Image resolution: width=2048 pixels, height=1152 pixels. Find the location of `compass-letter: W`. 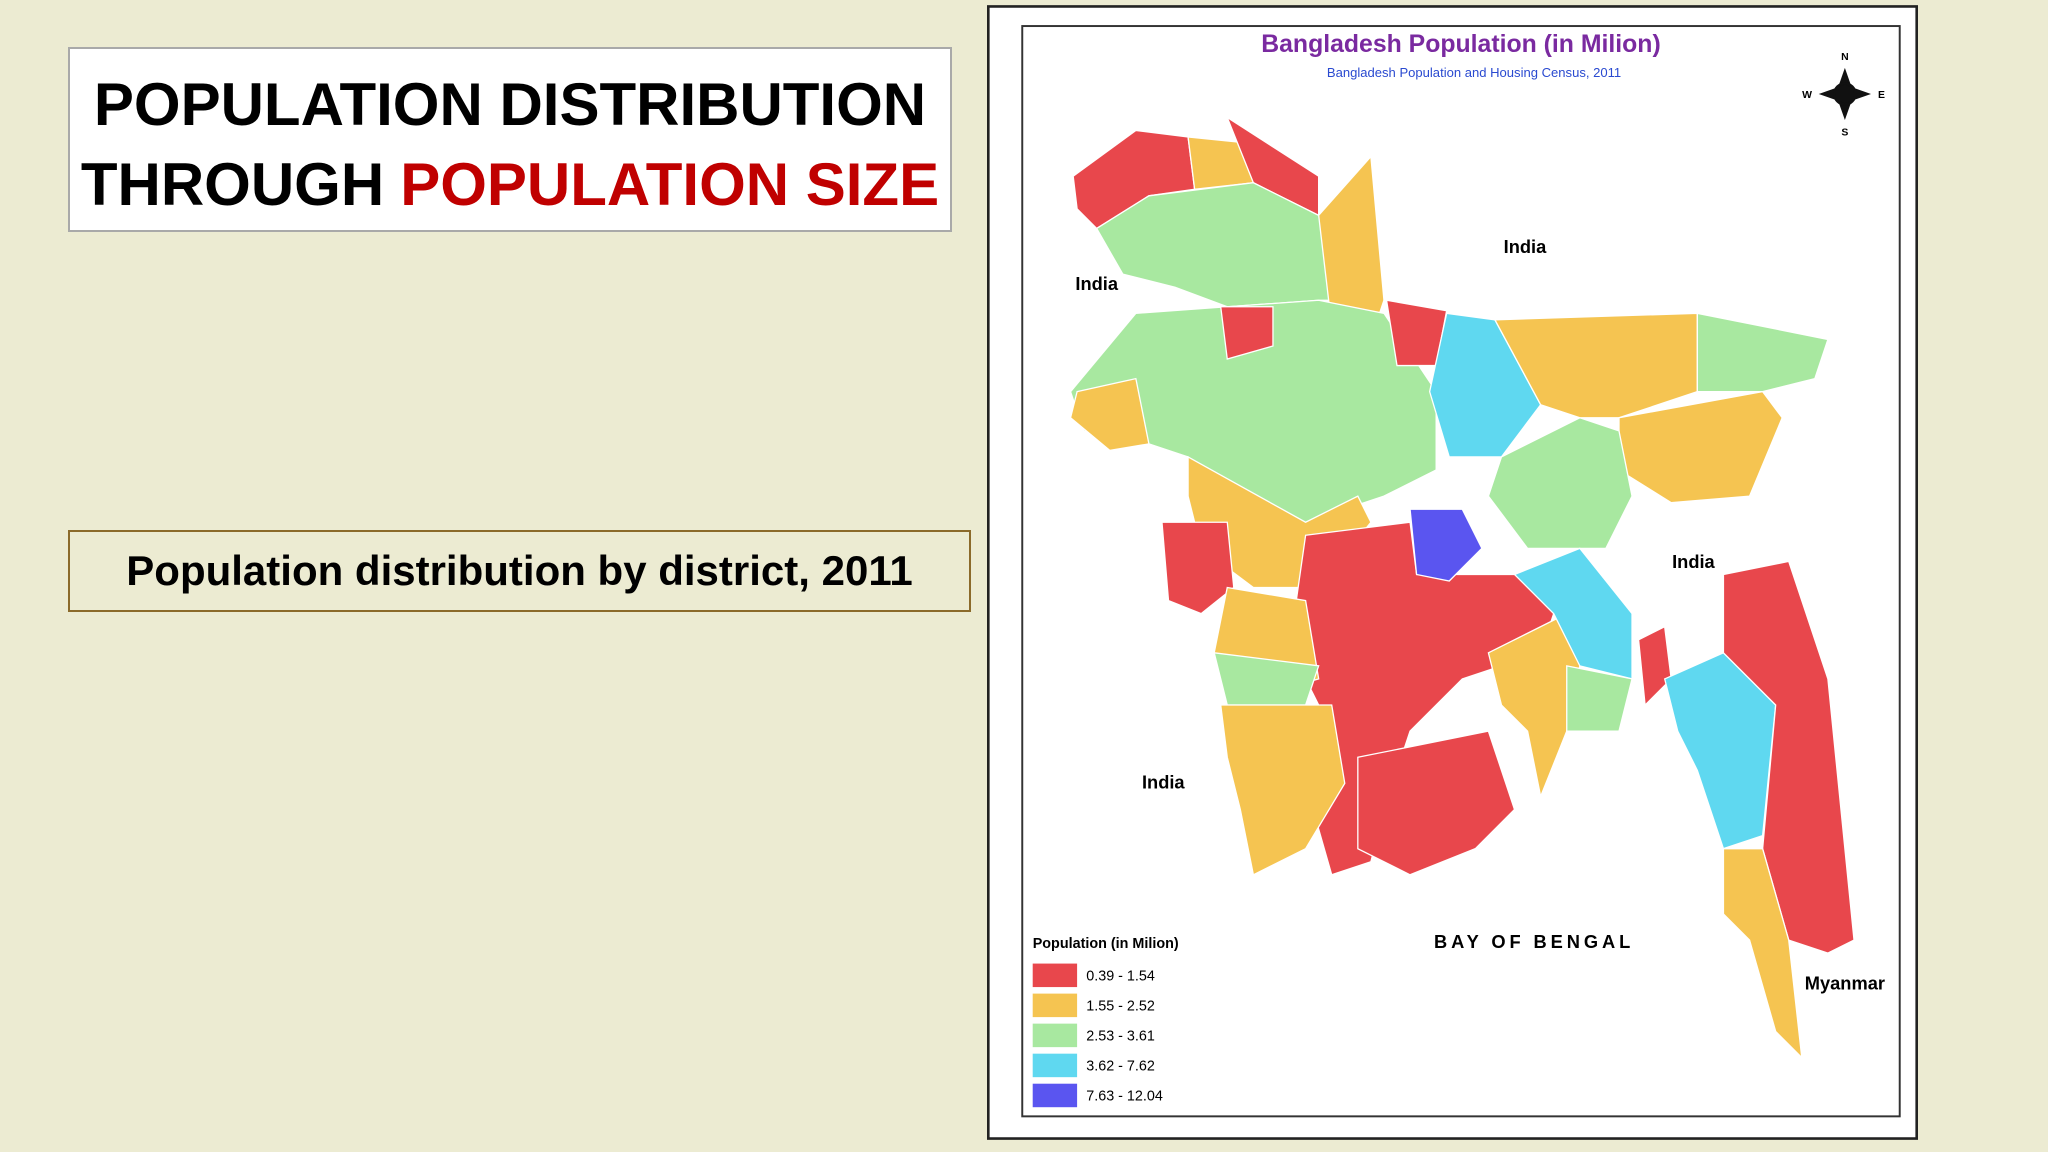

compass-letter: W is located at coordinates (1807, 95).